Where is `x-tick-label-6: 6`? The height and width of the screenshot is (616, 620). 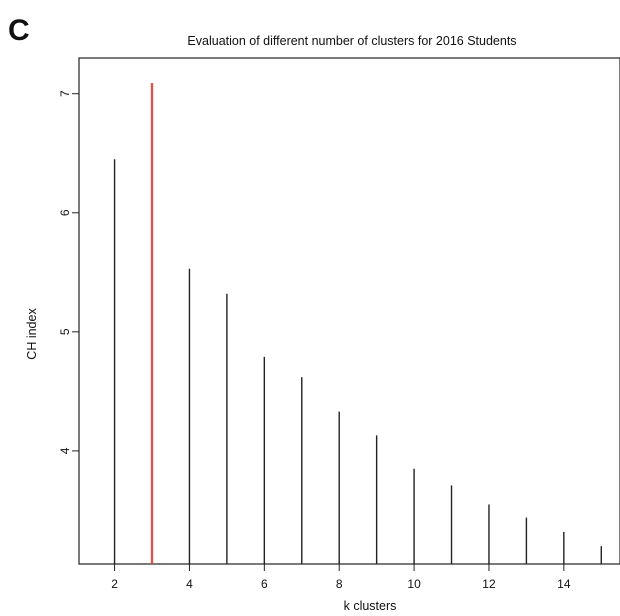
x-tick-label-6: 6 is located at coordinates (264, 584).